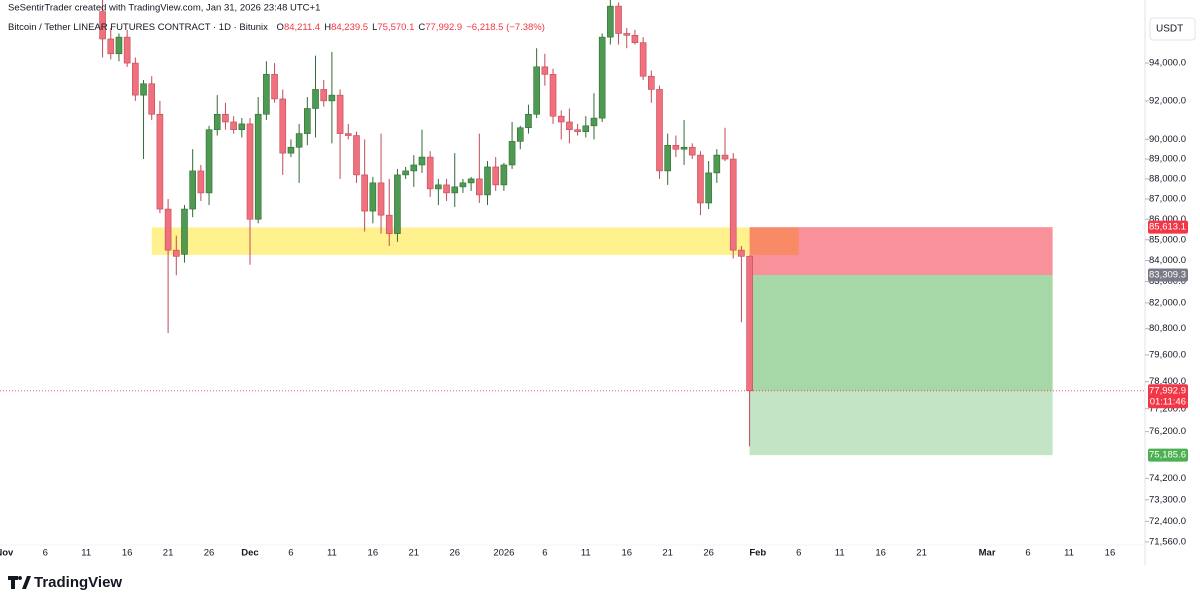  I want to click on risk-zone, so click(901, 251).